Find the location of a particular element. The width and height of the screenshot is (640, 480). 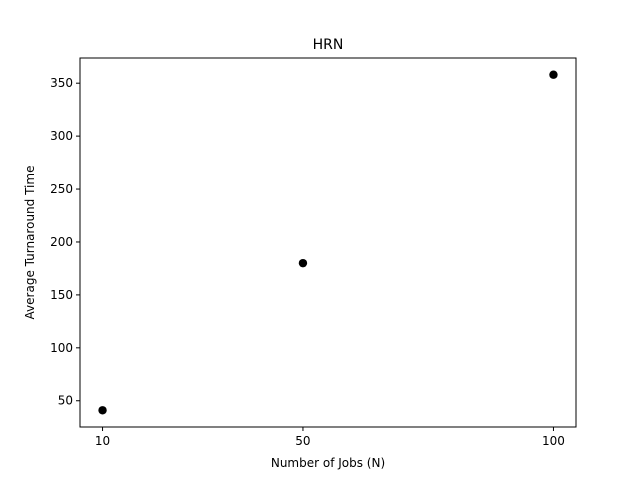

x-tick-label: 50 is located at coordinates (302, 441).